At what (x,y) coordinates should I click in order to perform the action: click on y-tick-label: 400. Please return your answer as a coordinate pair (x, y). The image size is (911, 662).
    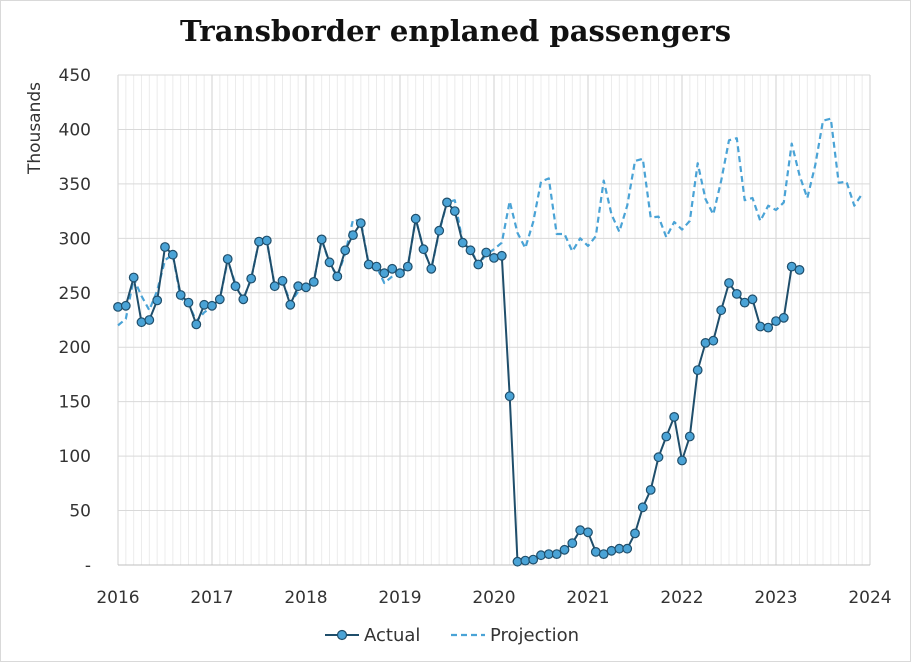
    Looking at the image, I should click on (75, 130).